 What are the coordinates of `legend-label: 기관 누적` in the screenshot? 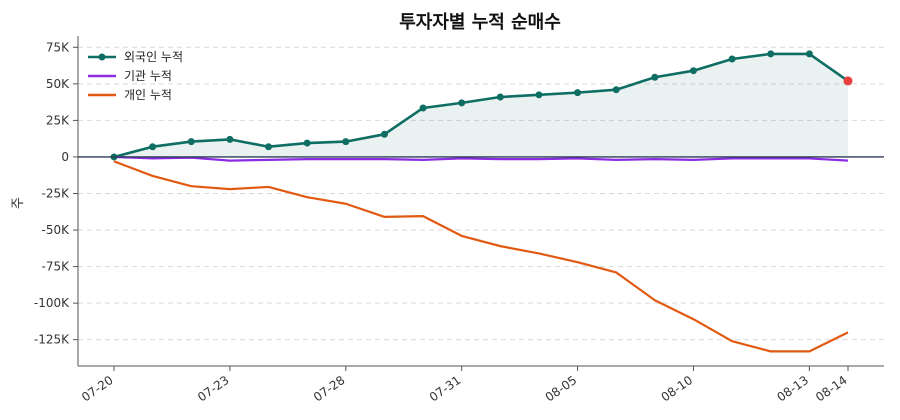 It's located at (148, 76).